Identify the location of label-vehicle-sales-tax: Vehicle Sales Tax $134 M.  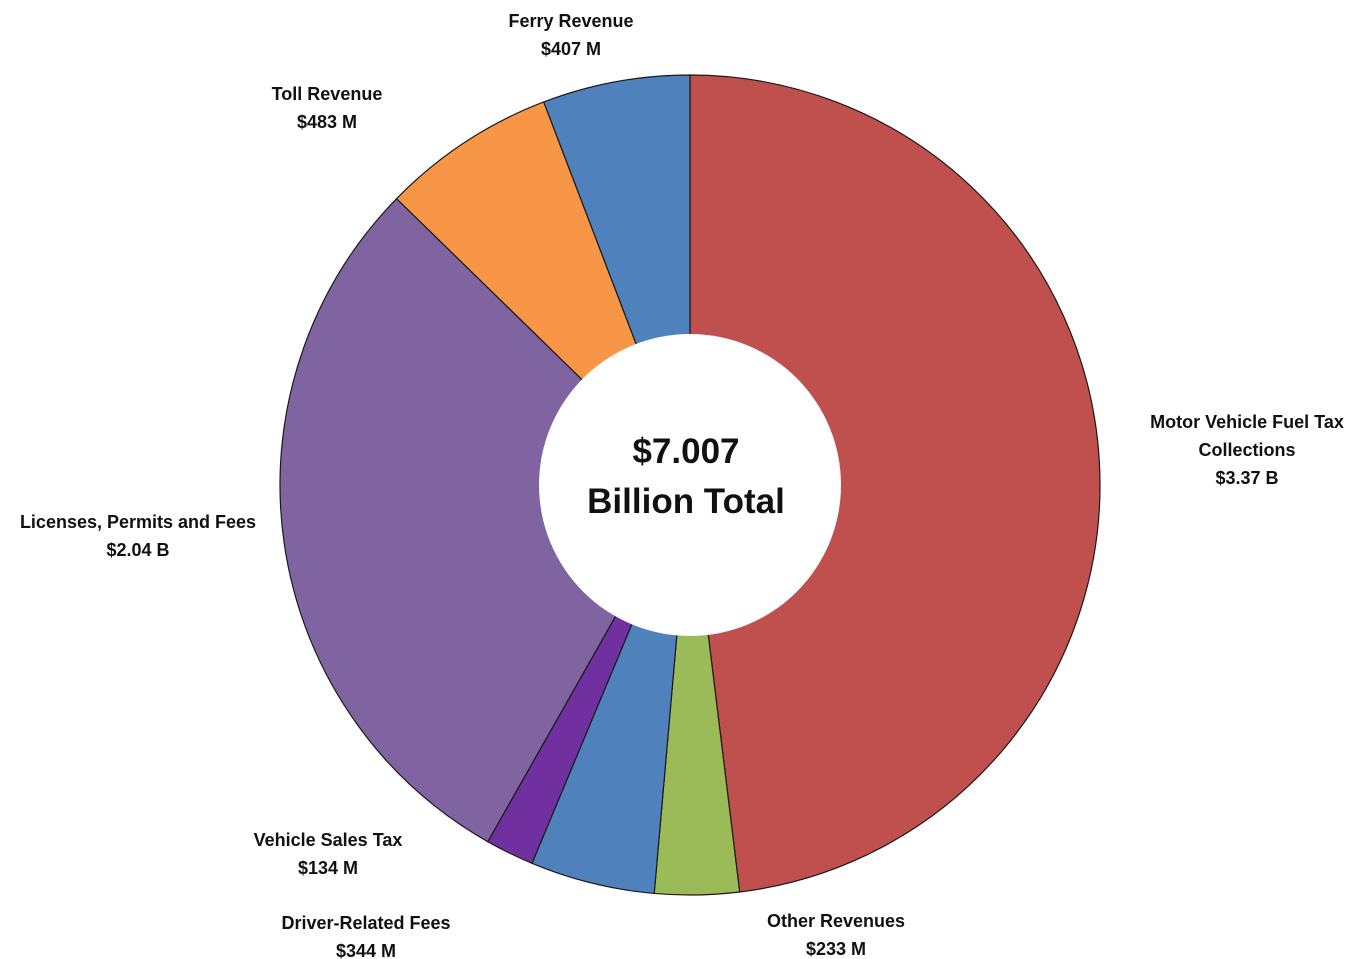
(328, 854).